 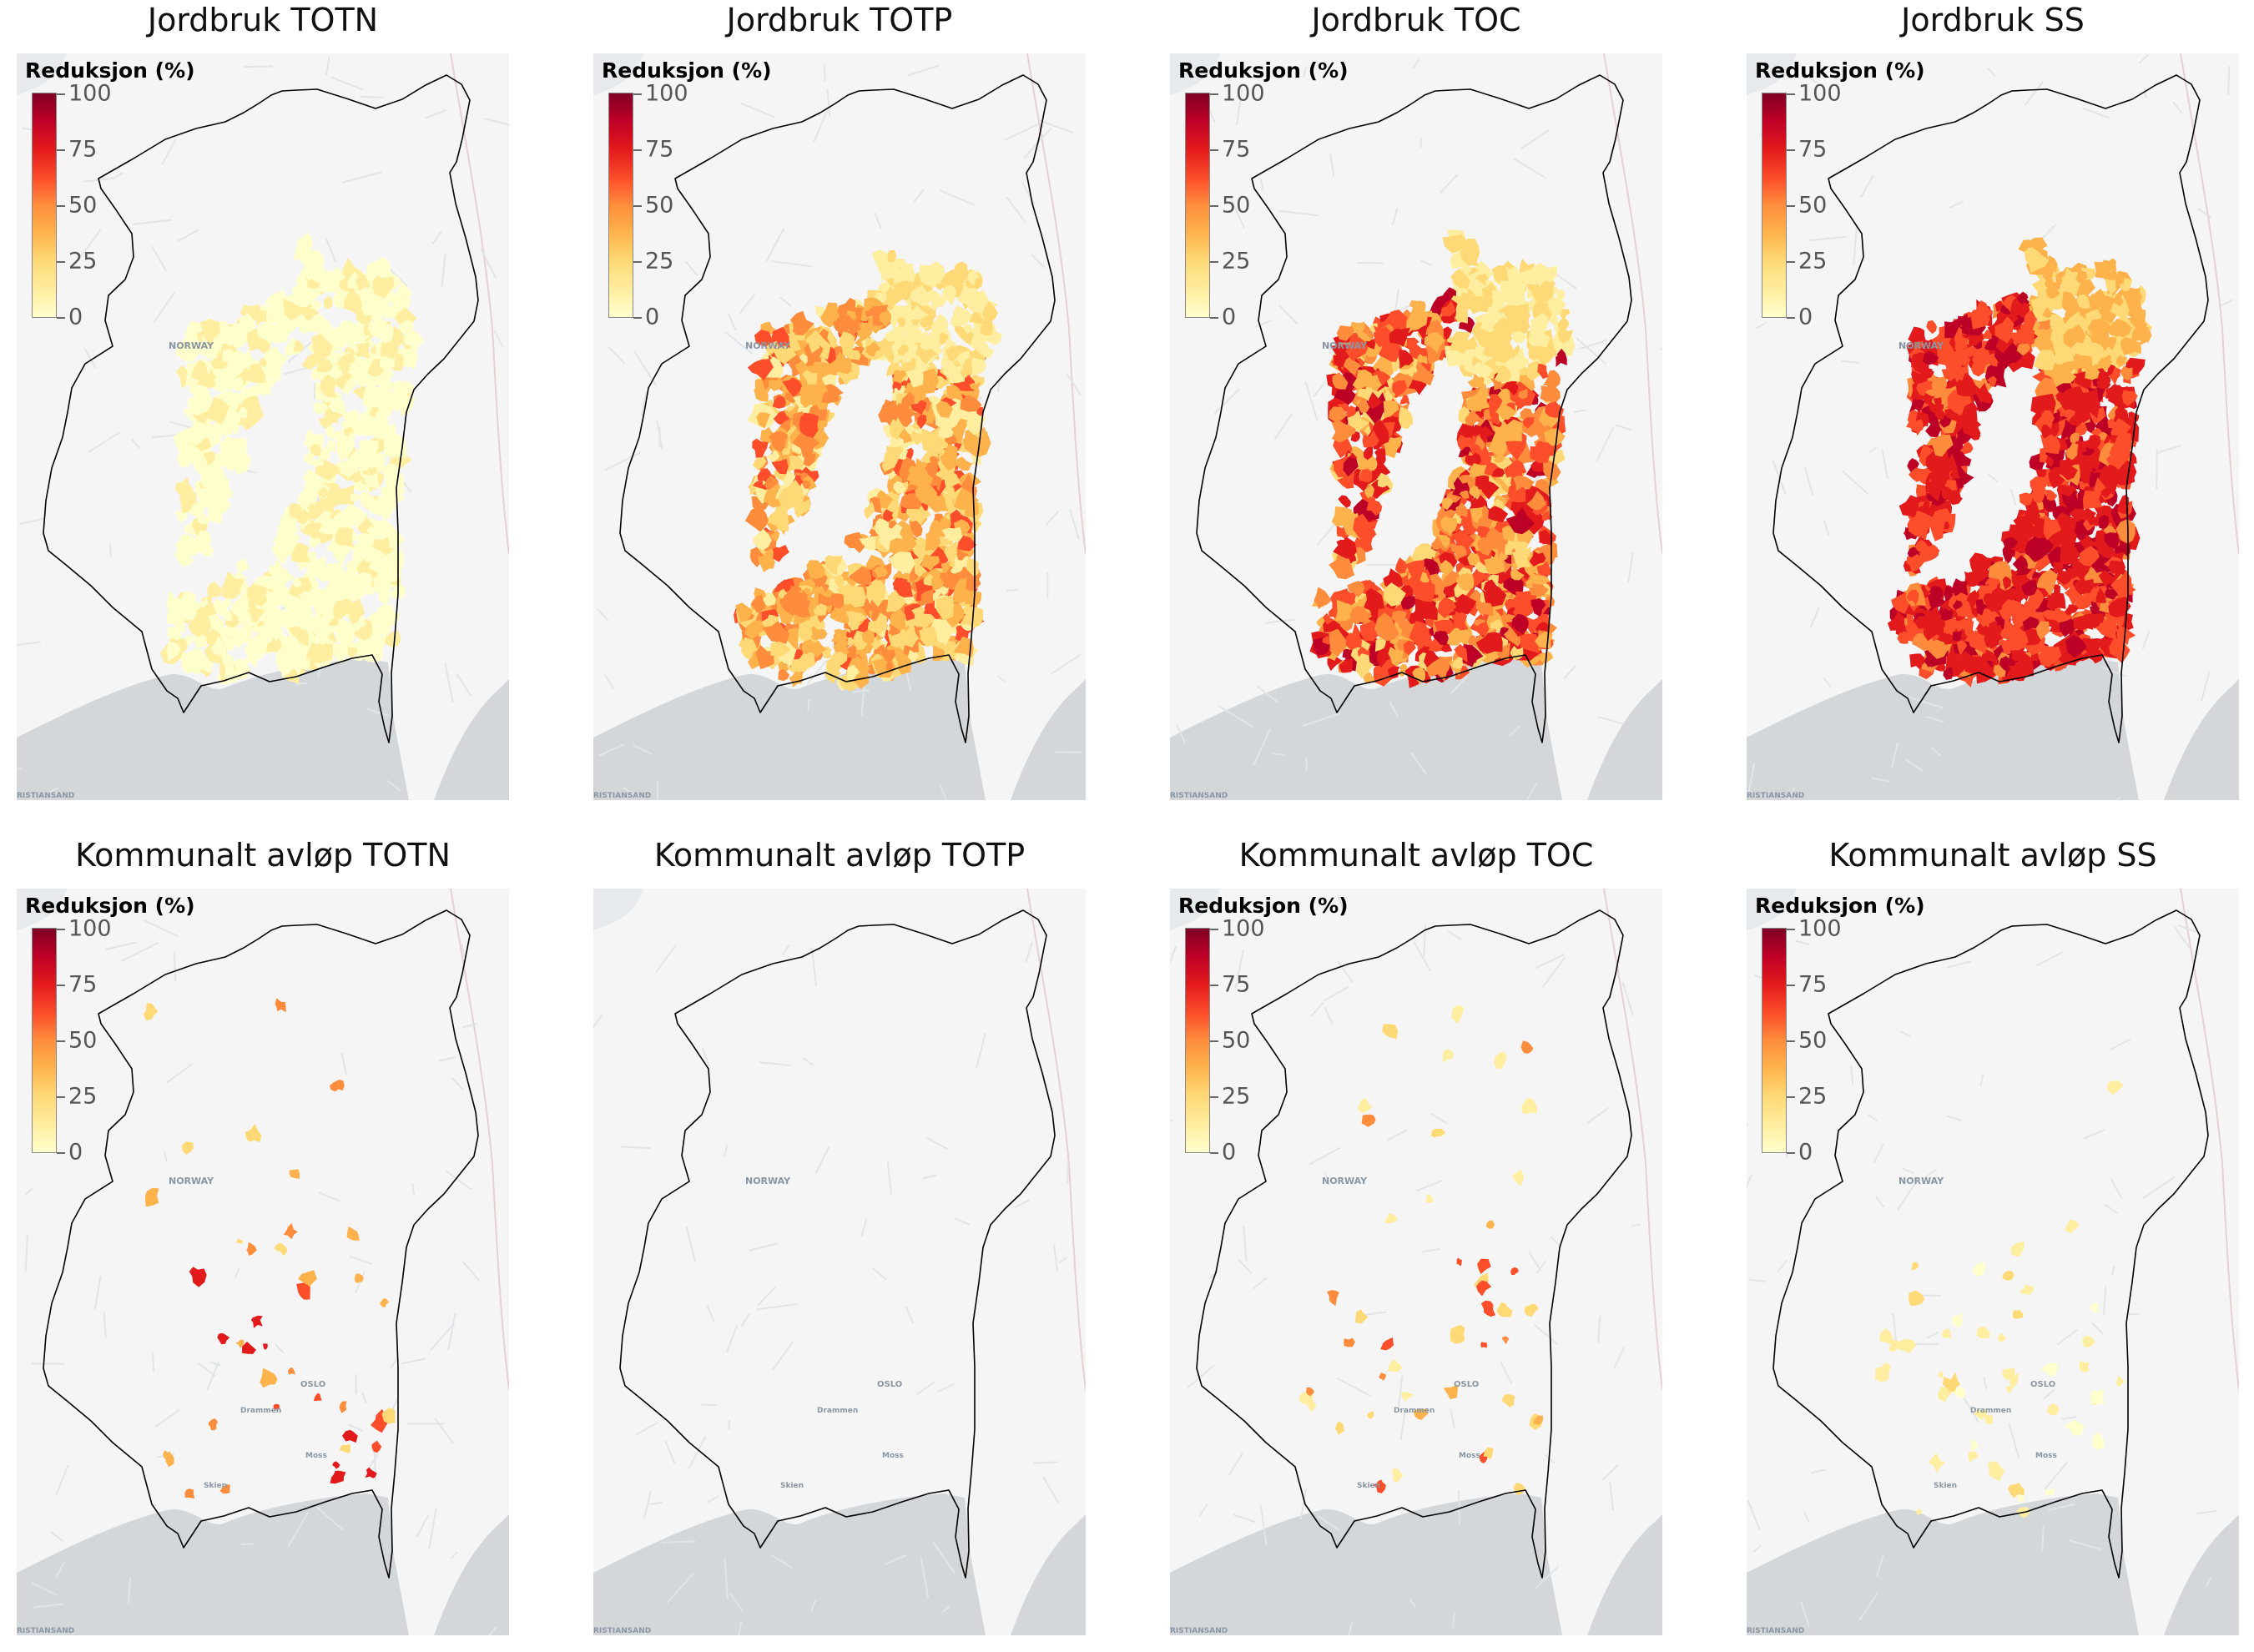 I want to click on colorbar-tick-label: 0, so click(x=652, y=317).